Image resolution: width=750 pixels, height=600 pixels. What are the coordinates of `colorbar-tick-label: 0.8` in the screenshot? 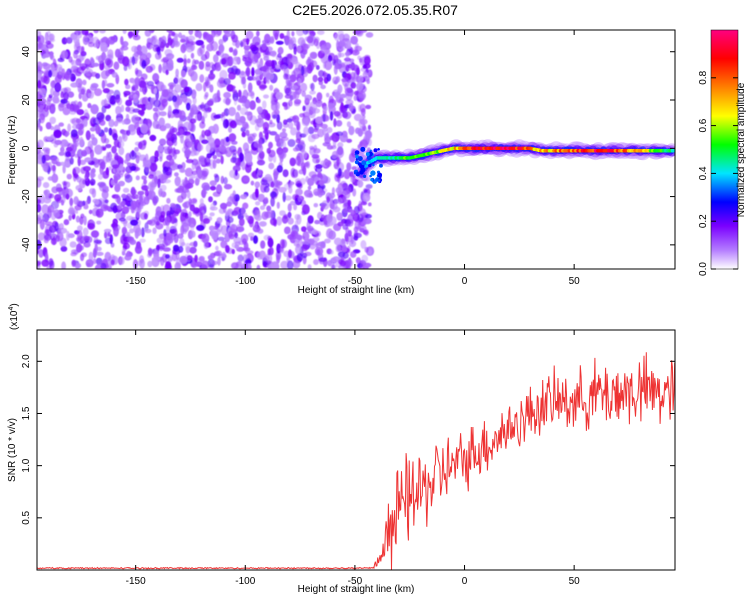 It's located at (703, 77).